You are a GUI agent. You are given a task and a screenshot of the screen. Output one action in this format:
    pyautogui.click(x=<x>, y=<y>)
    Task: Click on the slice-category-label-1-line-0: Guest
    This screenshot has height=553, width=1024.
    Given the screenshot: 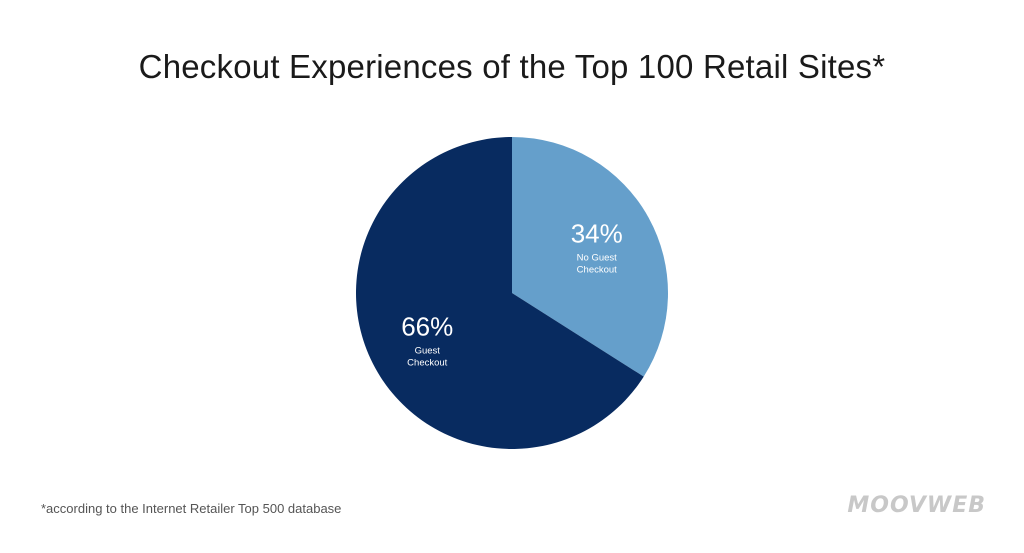 What is the action you would take?
    pyautogui.click(x=428, y=351)
    